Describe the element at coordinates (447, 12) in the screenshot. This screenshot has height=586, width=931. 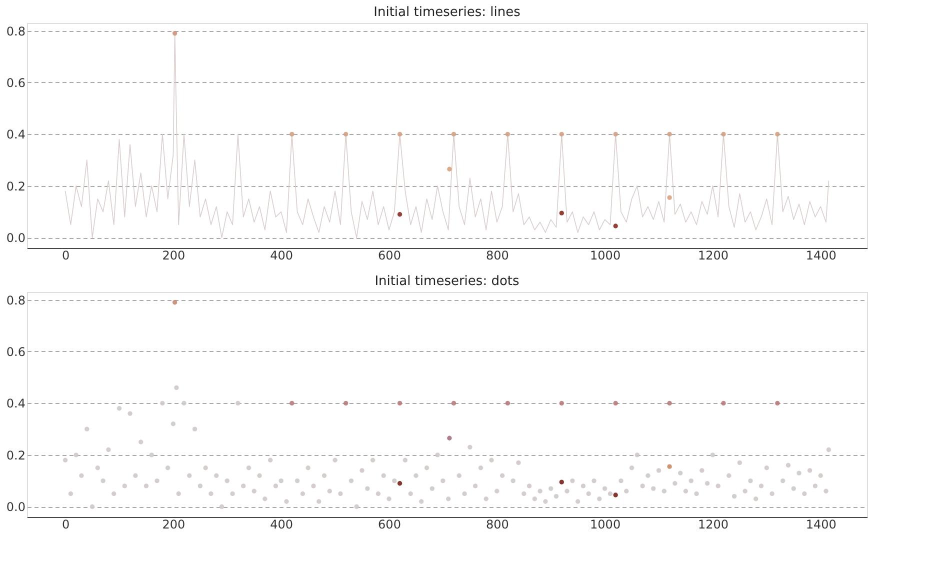
I see `chart-title: Initial timeseries: lines` at that location.